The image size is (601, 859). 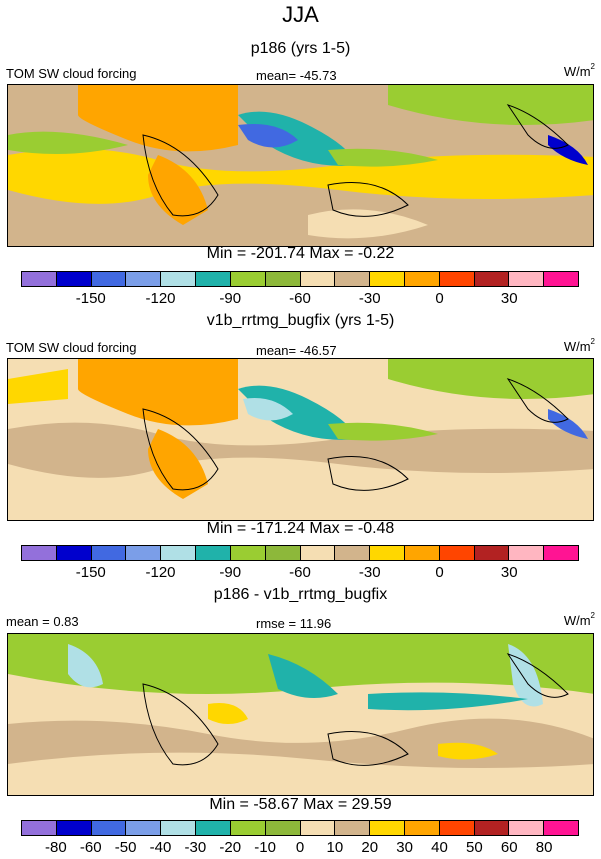 I want to click on colorbar-tick-label: 10, so click(x=335, y=847).